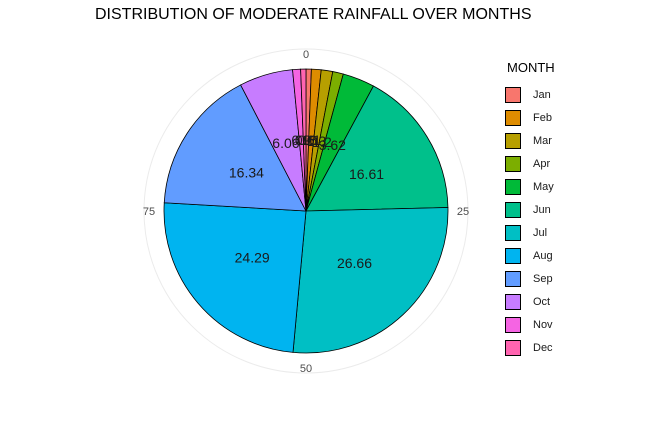 This screenshot has height=422, width=668. What do you see at coordinates (306, 369) in the screenshot?
I see `axis-tick-50: 50` at bounding box center [306, 369].